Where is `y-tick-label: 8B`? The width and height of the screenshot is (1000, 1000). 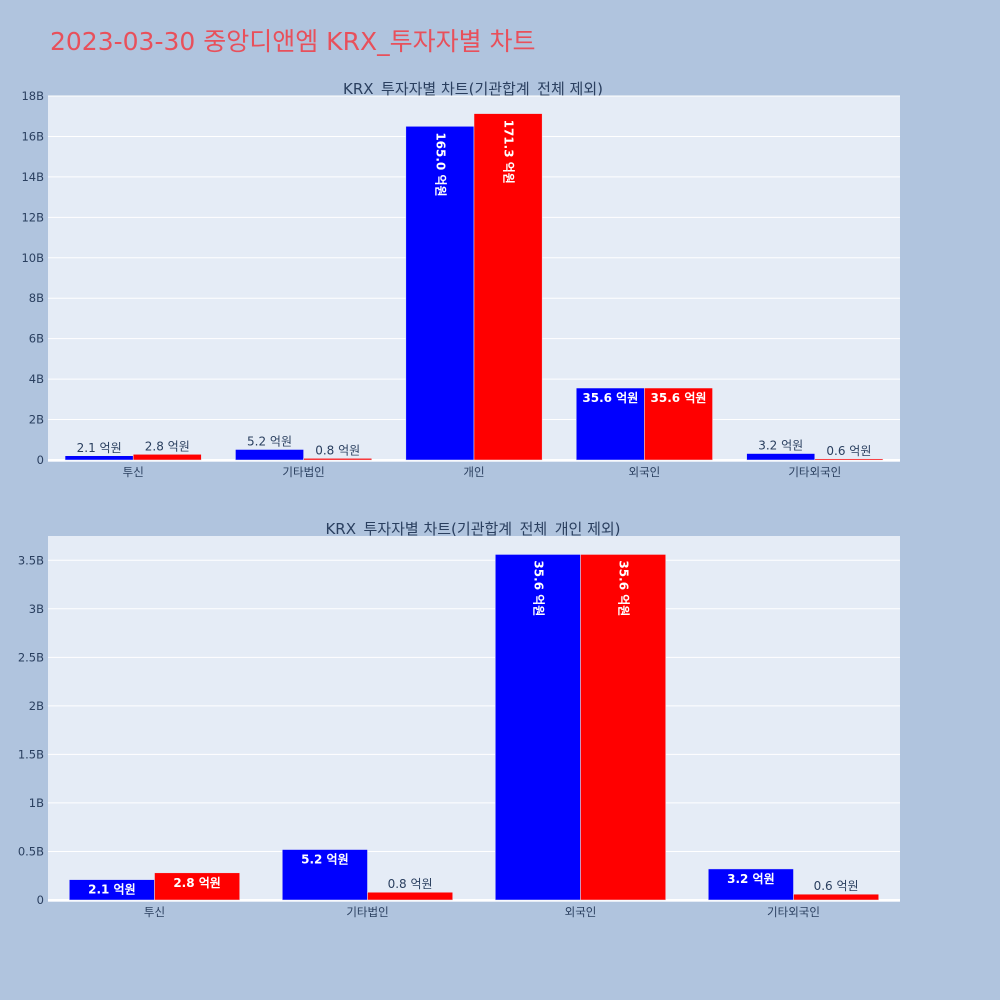
y-tick-label: 8B is located at coordinates (36, 298).